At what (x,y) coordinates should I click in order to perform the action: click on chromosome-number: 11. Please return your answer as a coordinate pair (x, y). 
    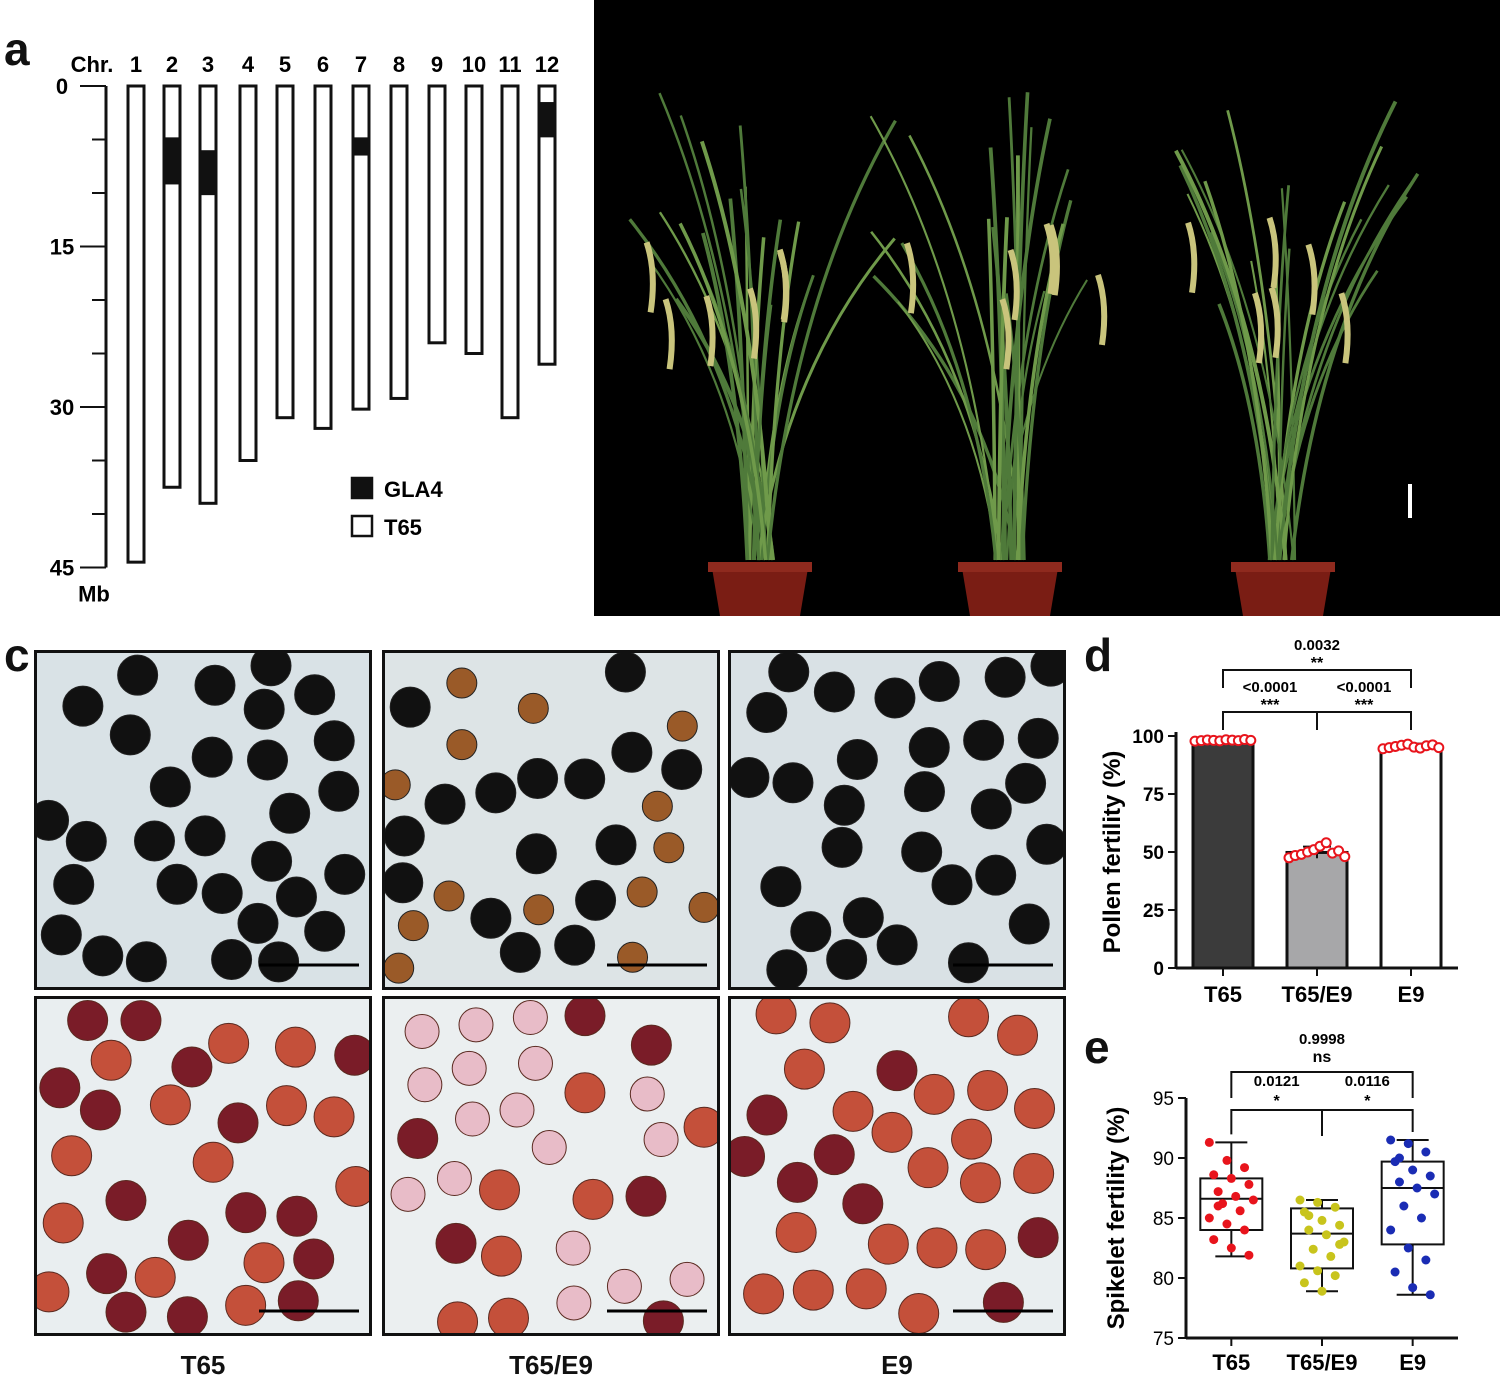
    Looking at the image, I should click on (509, 64).